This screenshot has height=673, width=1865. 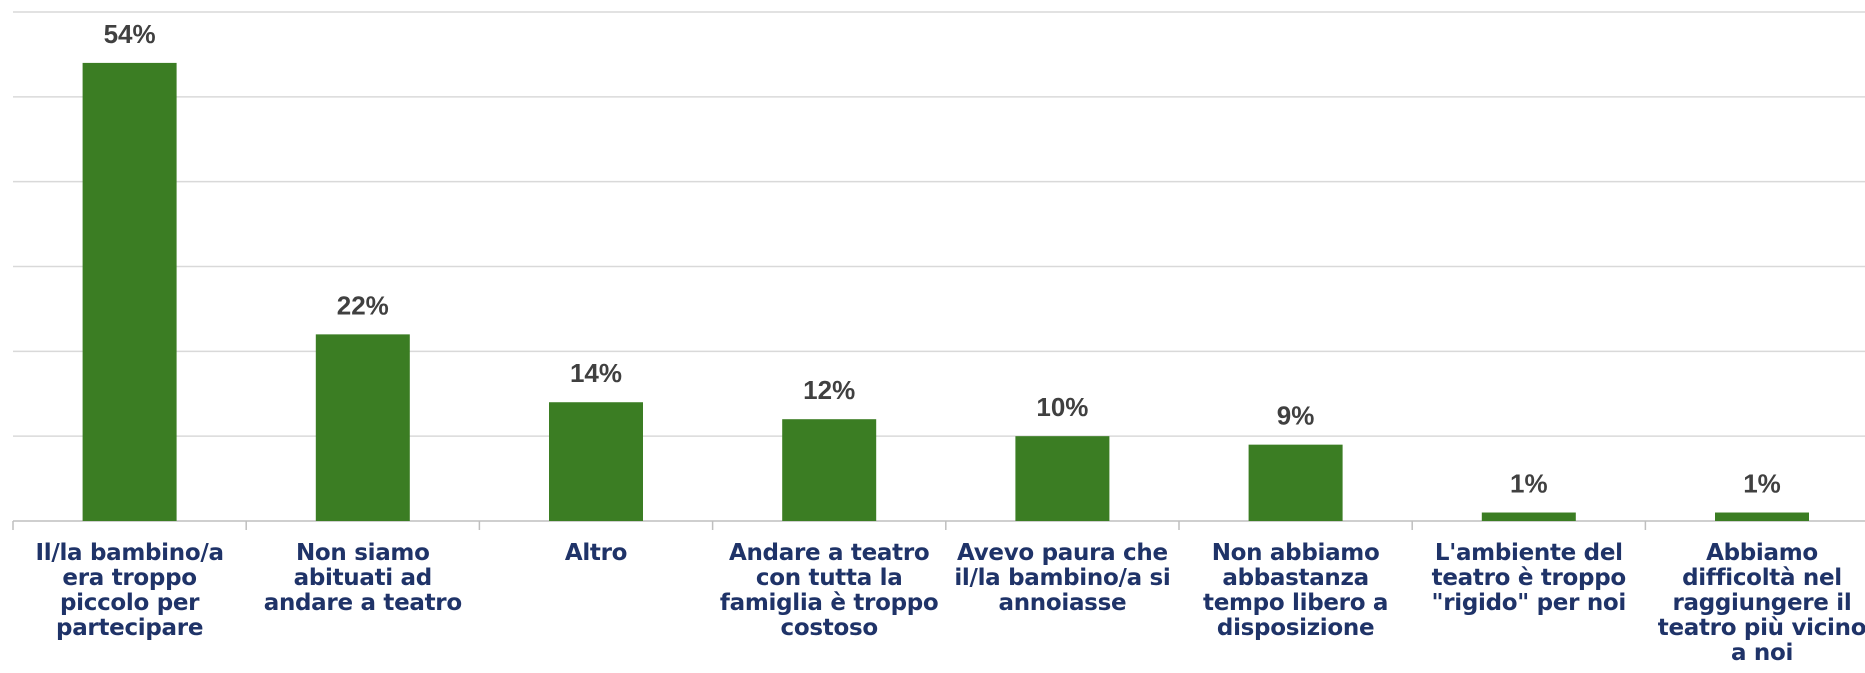 I want to click on value-label: 54%, so click(x=130, y=34).